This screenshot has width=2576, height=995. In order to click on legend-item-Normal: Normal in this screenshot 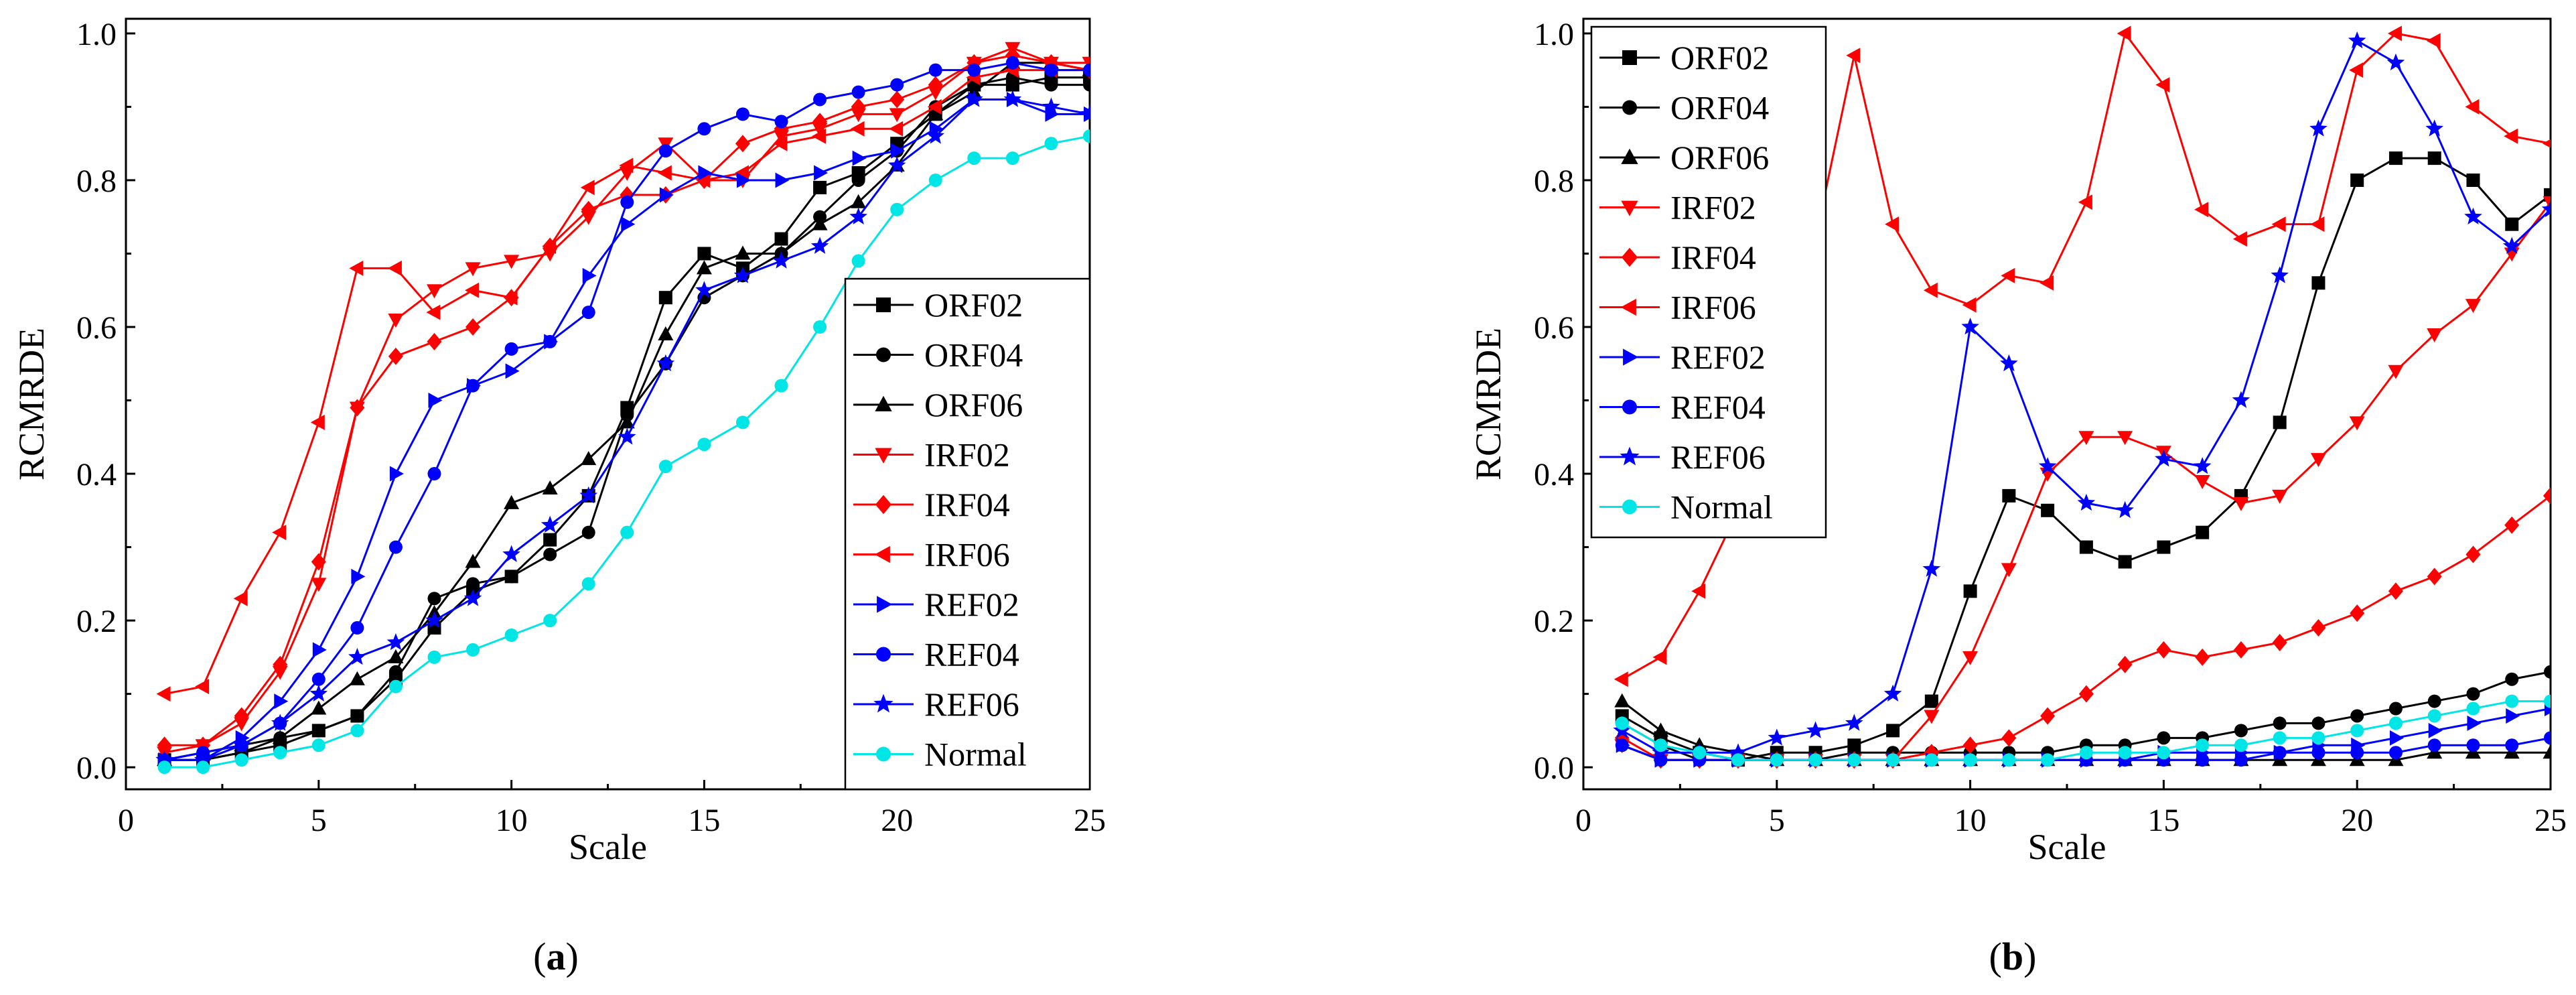, I will do `click(1686, 507)`.